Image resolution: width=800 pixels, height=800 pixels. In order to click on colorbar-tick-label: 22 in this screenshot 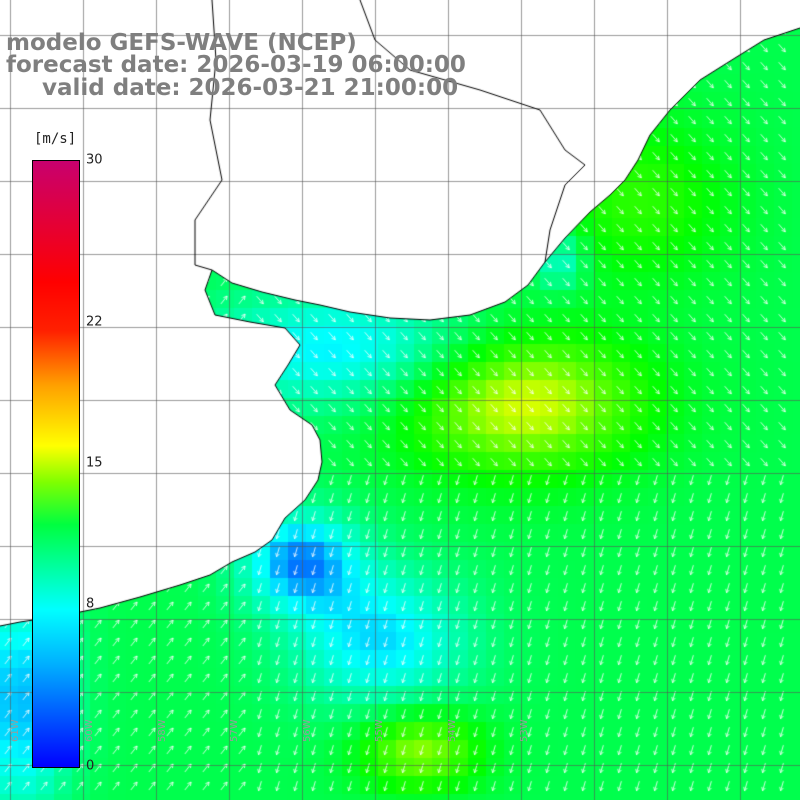, I will do `click(94, 322)`.